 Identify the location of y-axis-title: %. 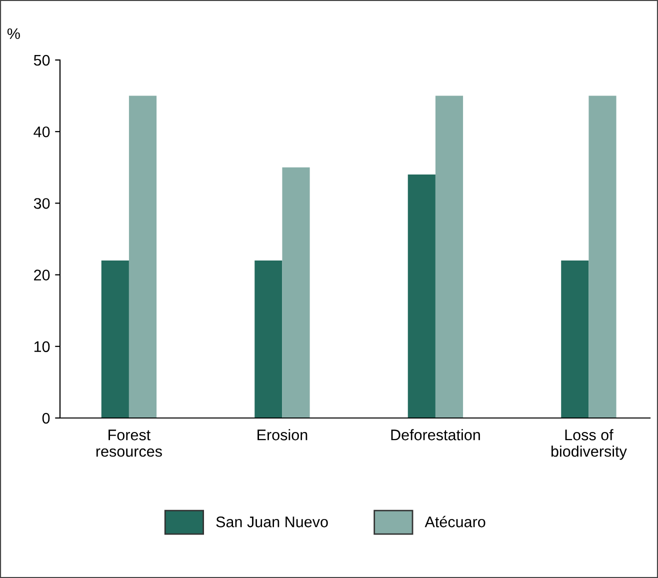
(13, 34).